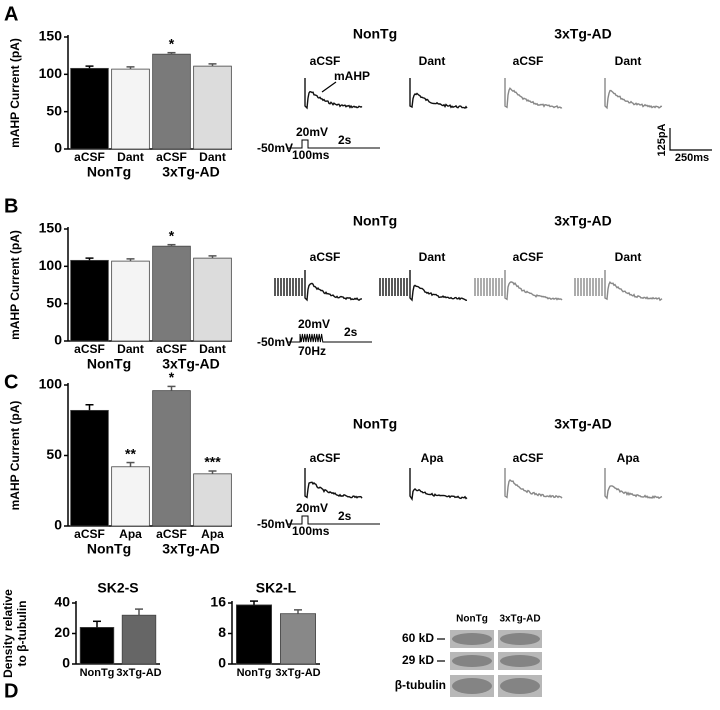  I want to click on blot-column: NonTg, so click(472, 619).